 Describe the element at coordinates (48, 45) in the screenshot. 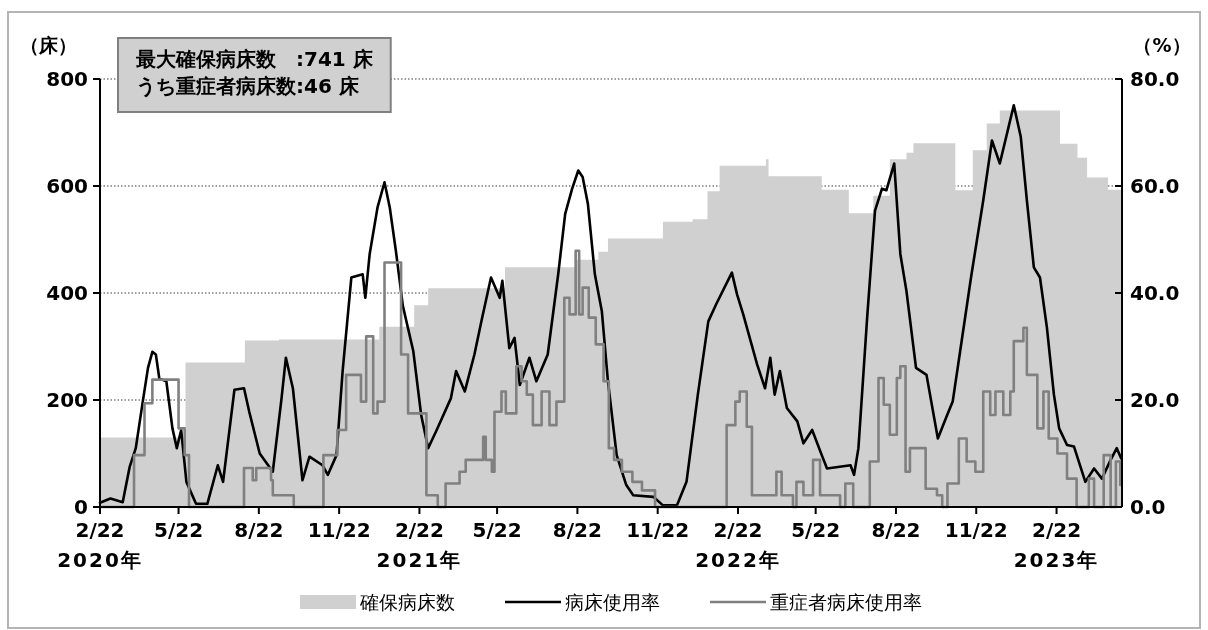

I see `y-axis-title: （床）` at that location.